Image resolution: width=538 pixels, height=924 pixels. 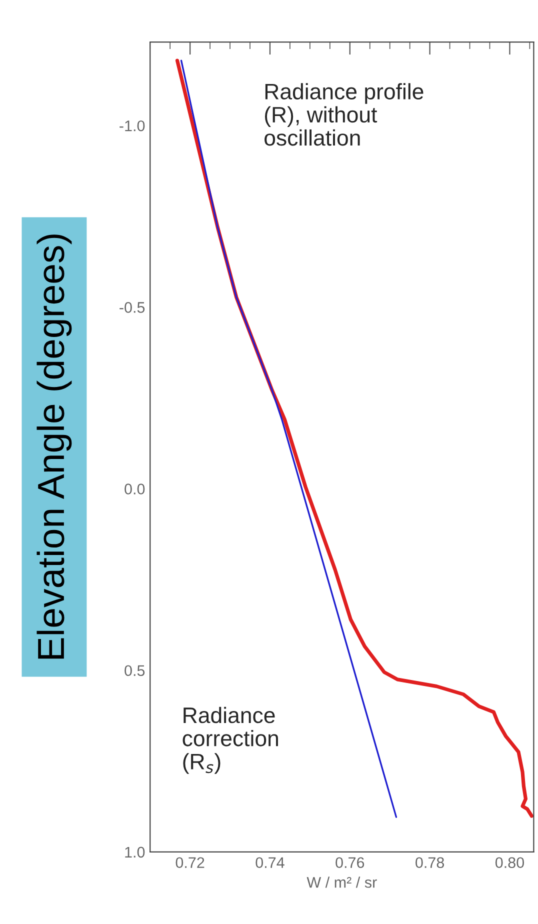 I want to click on x-tick-label: 0.80, so click(x=509, y=862).